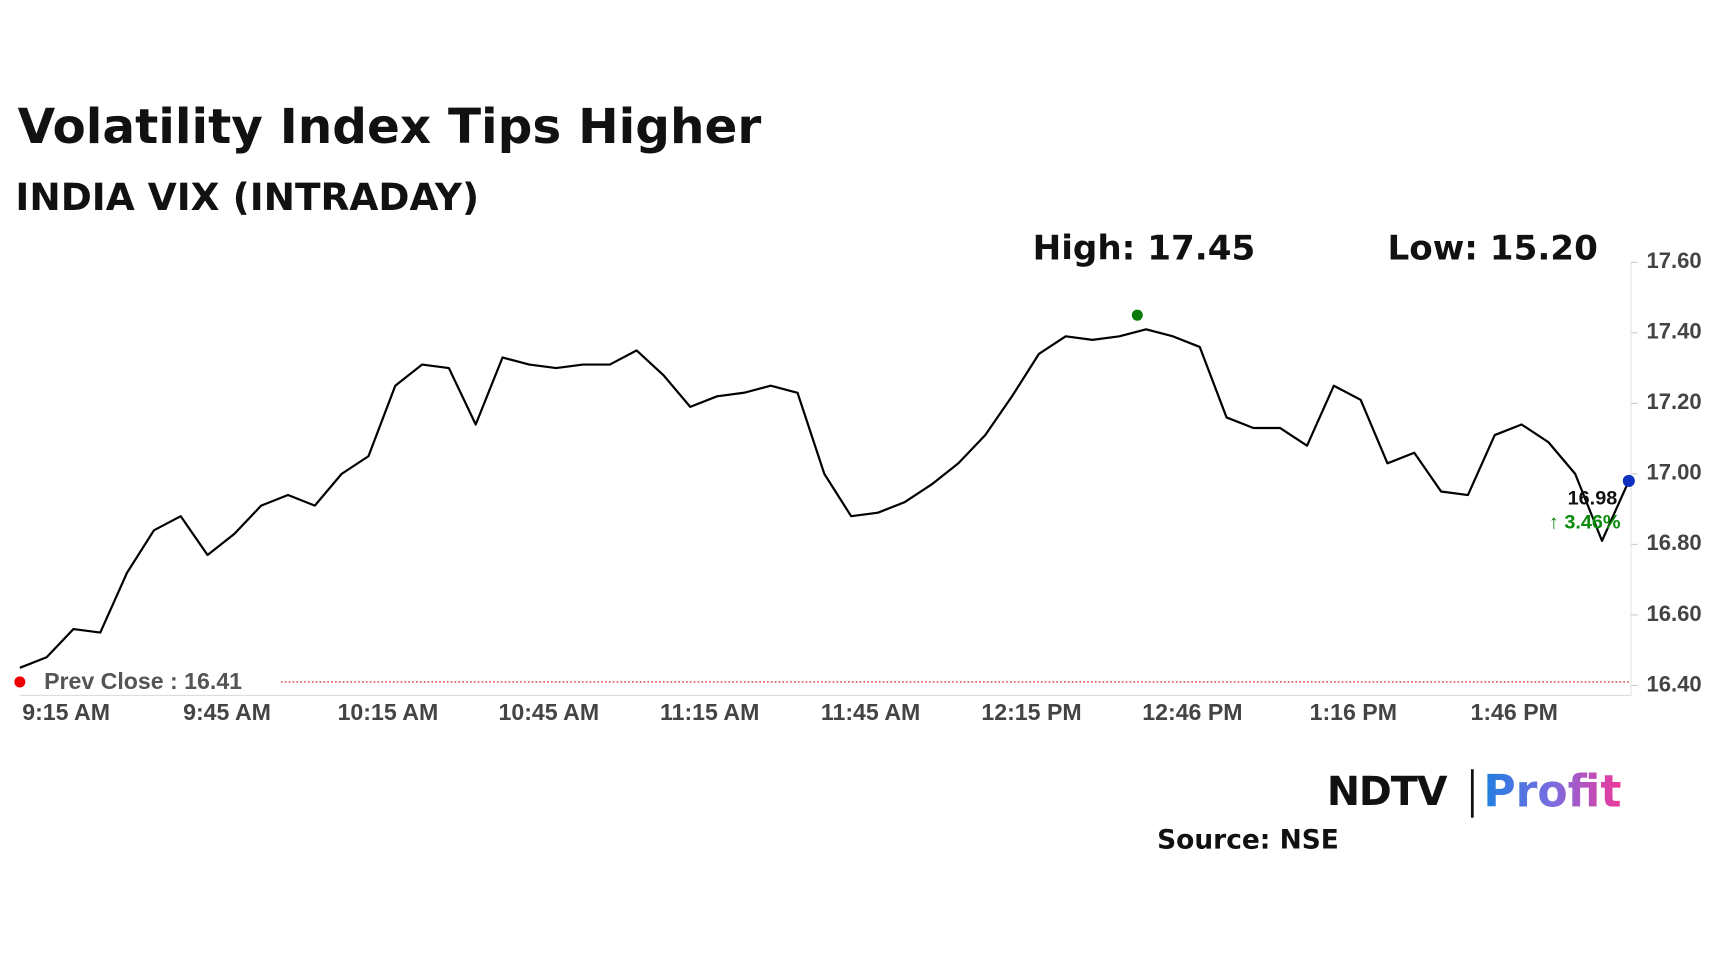 This screenshot has width=1728, height=977. Describe the element at coordinates (1514, 712) in the screenshot. I see `x-tick-label: 1:46 PM` at that location.